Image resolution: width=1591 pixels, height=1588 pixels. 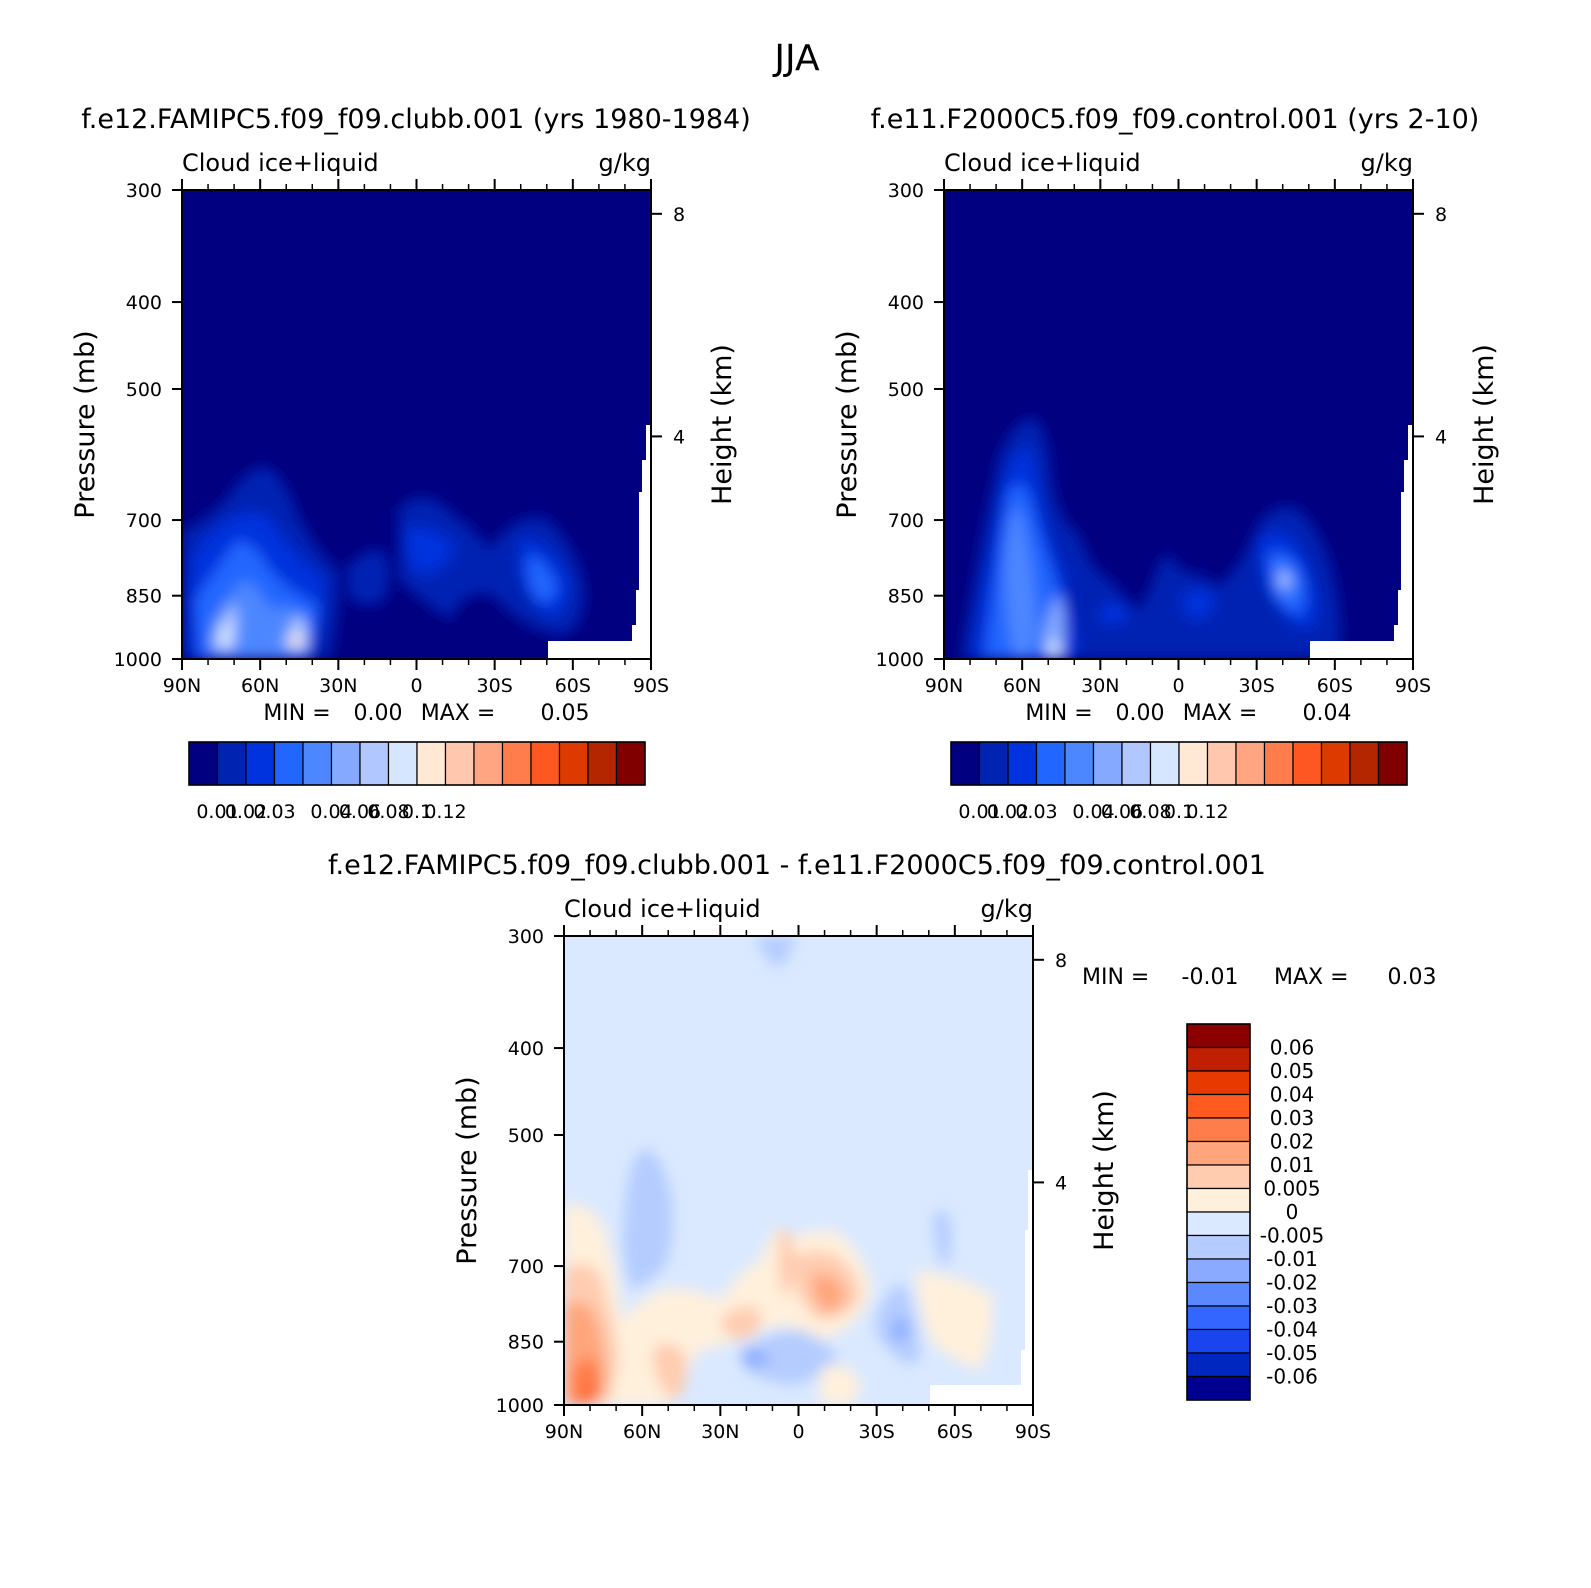 I want to click on panel-diff-min-value: -0.01, so click(x=1210, y=977).